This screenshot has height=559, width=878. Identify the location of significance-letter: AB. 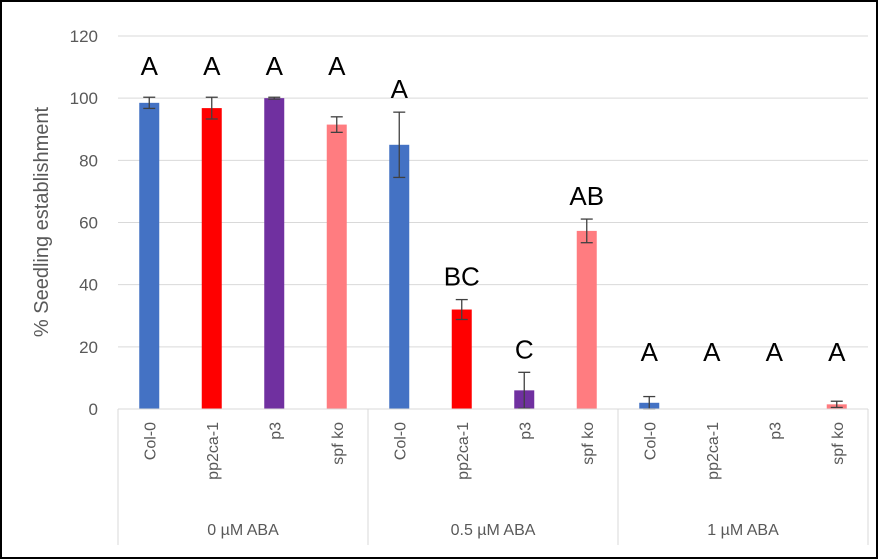
(586, 196).